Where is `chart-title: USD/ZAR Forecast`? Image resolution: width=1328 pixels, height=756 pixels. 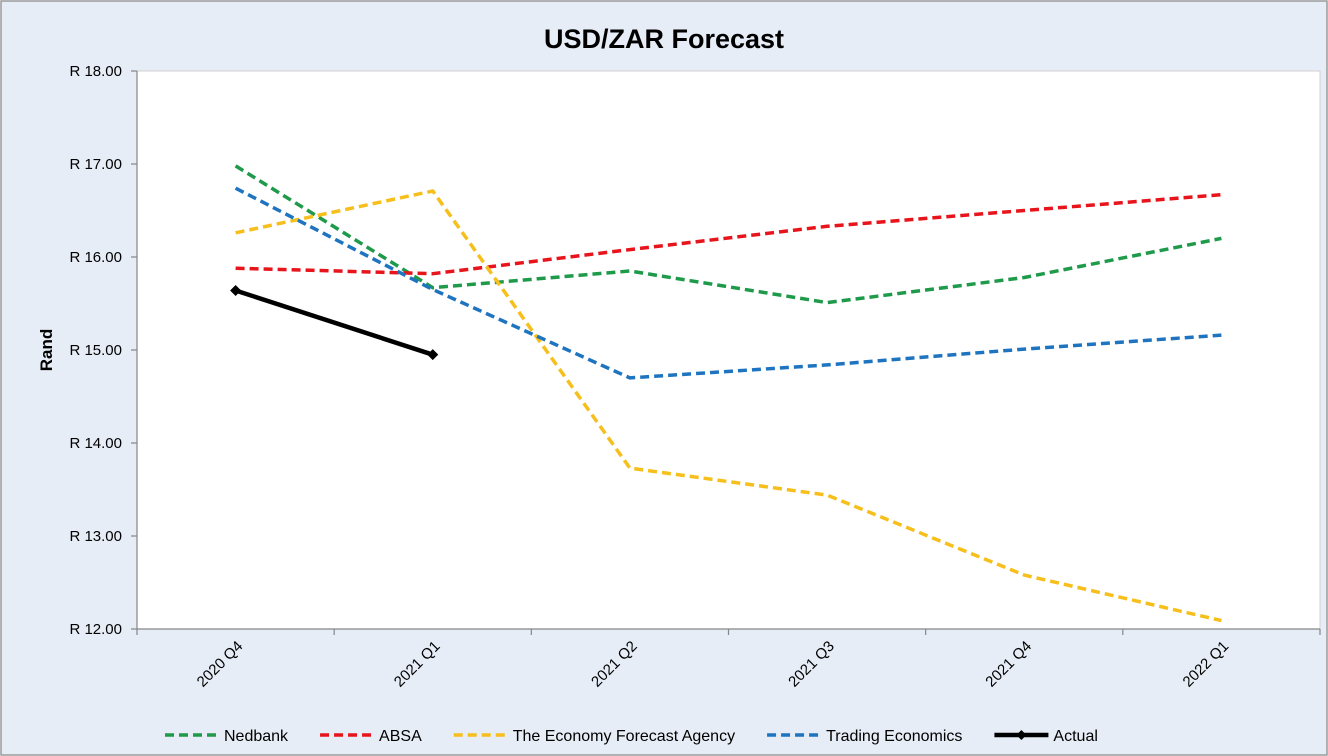 chart-title: USD/ZAR Forecast is located at coordinates (664, 39).